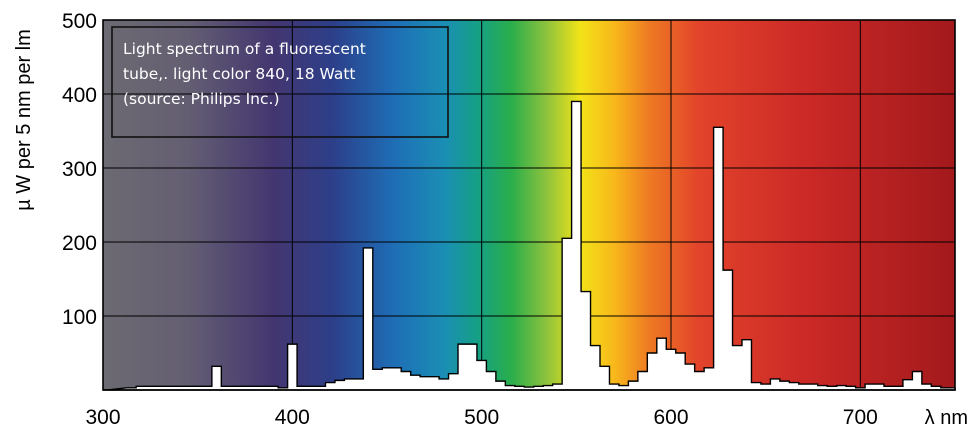 Image resolution: width=975 pixels, height=432 pixels. What do you see at coordinates (79, 21) in the screenshot?
I see `y-tick-500: 500` at bounding box center [79, 21].